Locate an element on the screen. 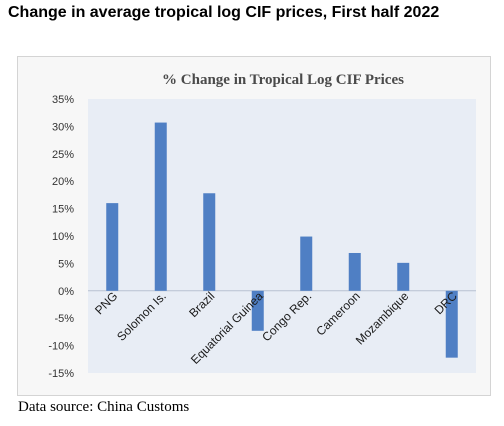 The width and height of the screenshot is (504, 426). y-tick-label: 10% is located at coordinates (63, 237).